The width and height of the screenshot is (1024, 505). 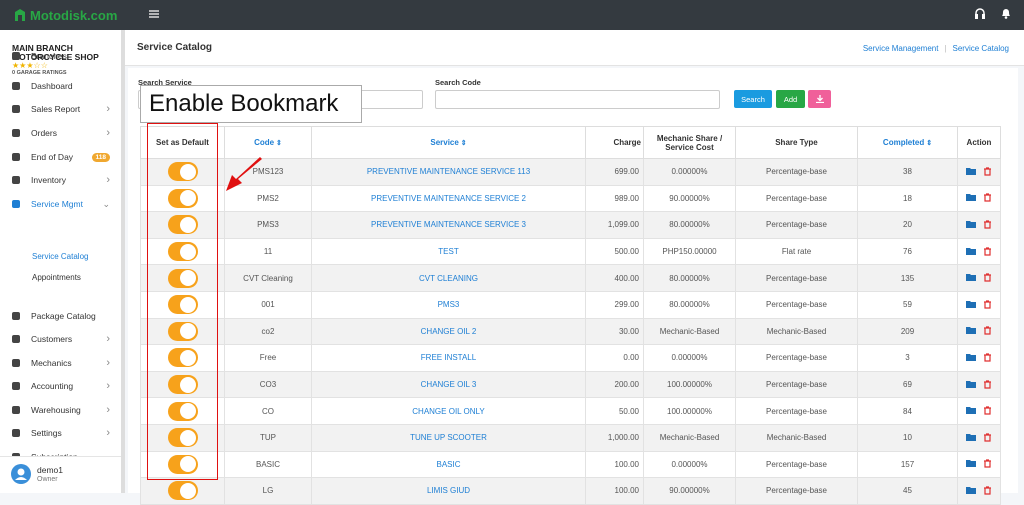 What do you see at coordinates (66, 133) in the screenshot?
I see `menu-item: Orders` at bounding box center [66, 133].